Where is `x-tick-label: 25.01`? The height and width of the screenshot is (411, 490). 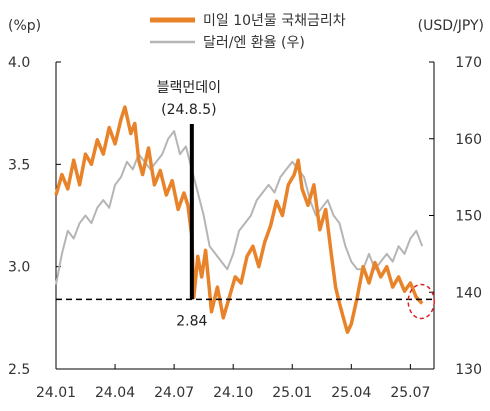 x-tick-label: 25.01 is located at coordinates (292, 393).